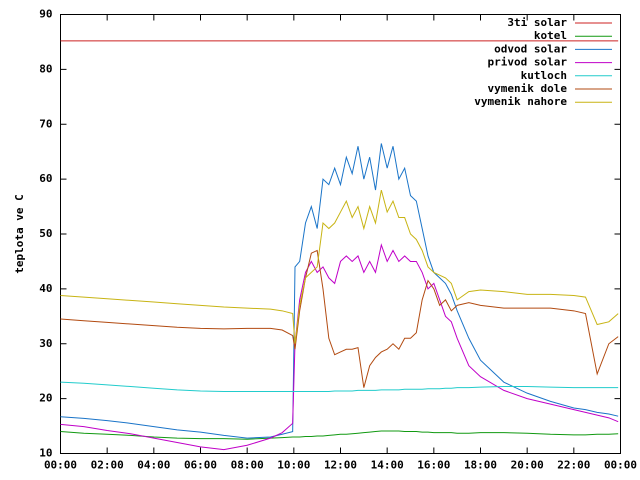 This screenshot has width=640, height=480. What do you see at coordinates (537, 22) in the screenshot?
I see `legend-label: 3ti solar` at bounding box center [537, 22].